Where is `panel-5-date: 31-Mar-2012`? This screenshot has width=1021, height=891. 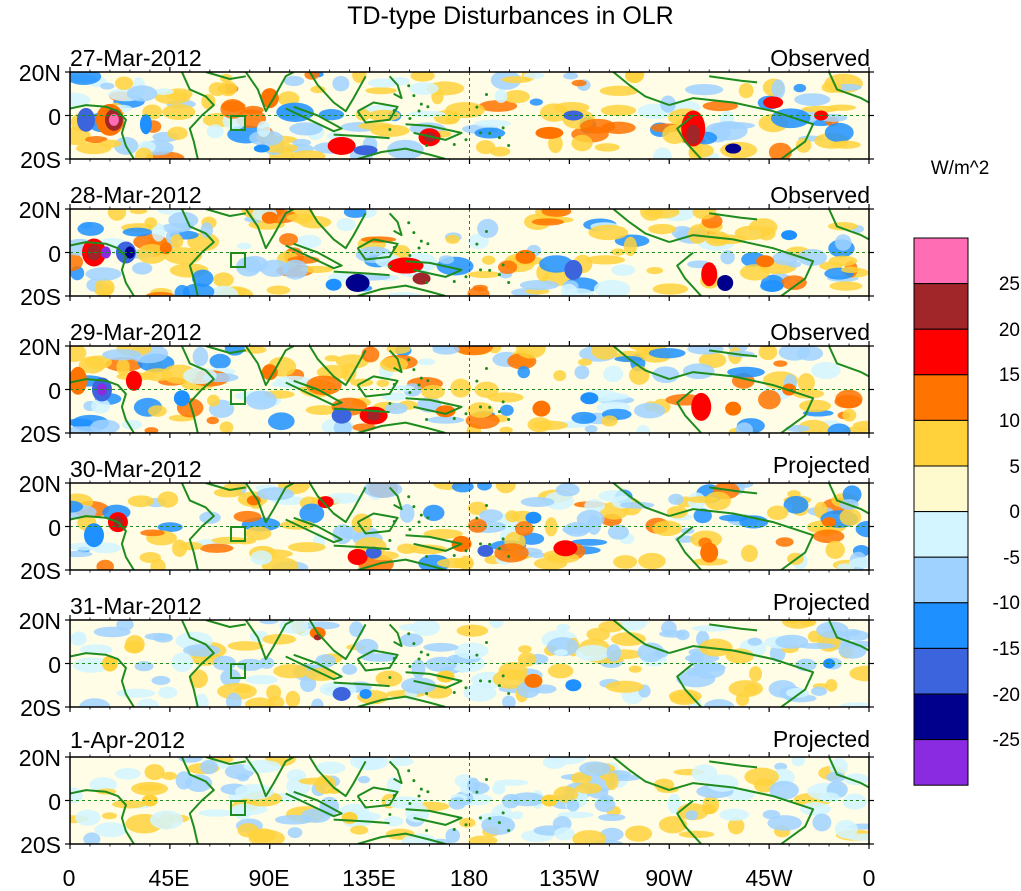
panel-5-date: 31-Mar-2012 is located at coordinates (136, 606).